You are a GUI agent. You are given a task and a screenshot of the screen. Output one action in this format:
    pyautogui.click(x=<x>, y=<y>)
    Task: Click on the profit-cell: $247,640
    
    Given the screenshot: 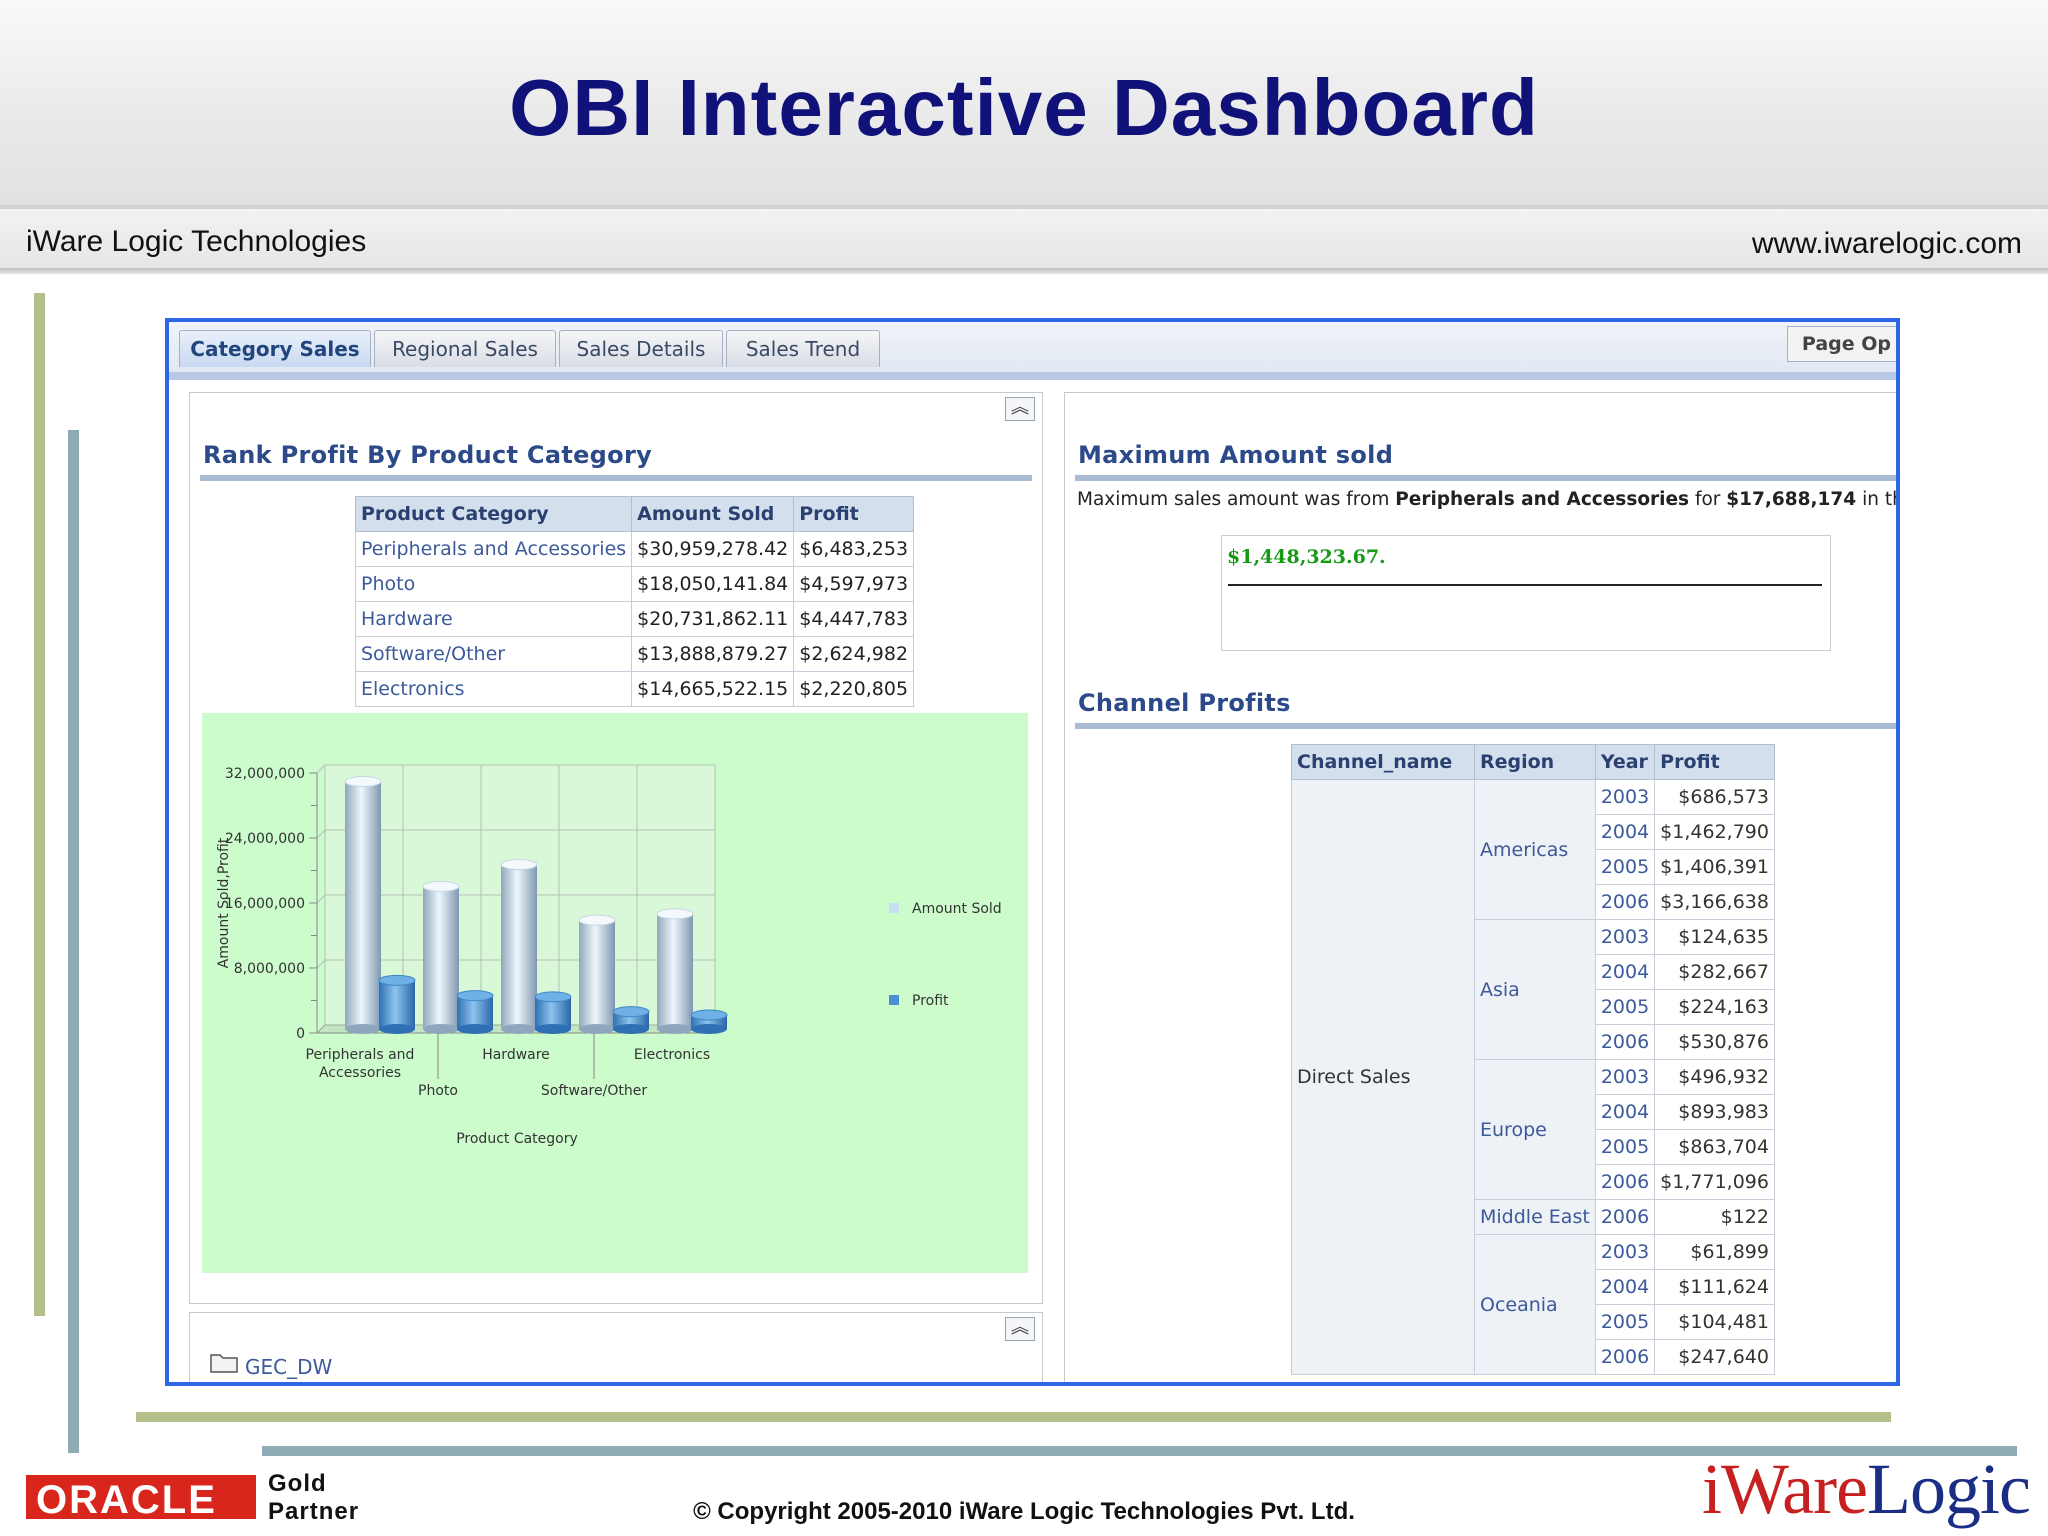 What is the action you would take?
    pyautogui.click(x=1714, y=1357)
    